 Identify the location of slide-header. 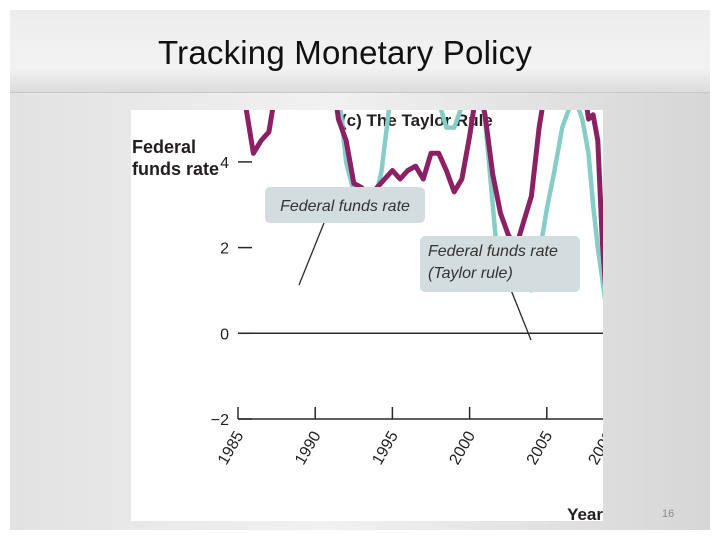
(360, 51).